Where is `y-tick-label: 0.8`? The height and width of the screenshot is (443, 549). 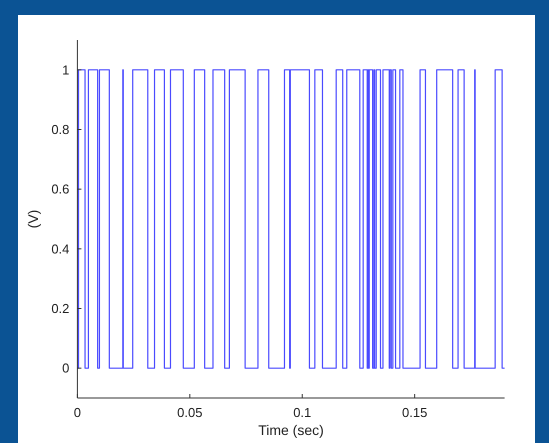 y-tick-label: 0.8 is located at coordinates (60, 129).